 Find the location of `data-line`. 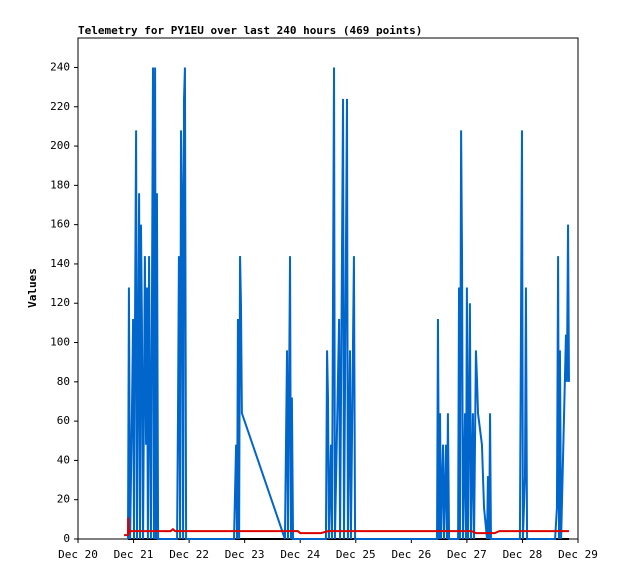

data-line is located at coordinates (346, 527).